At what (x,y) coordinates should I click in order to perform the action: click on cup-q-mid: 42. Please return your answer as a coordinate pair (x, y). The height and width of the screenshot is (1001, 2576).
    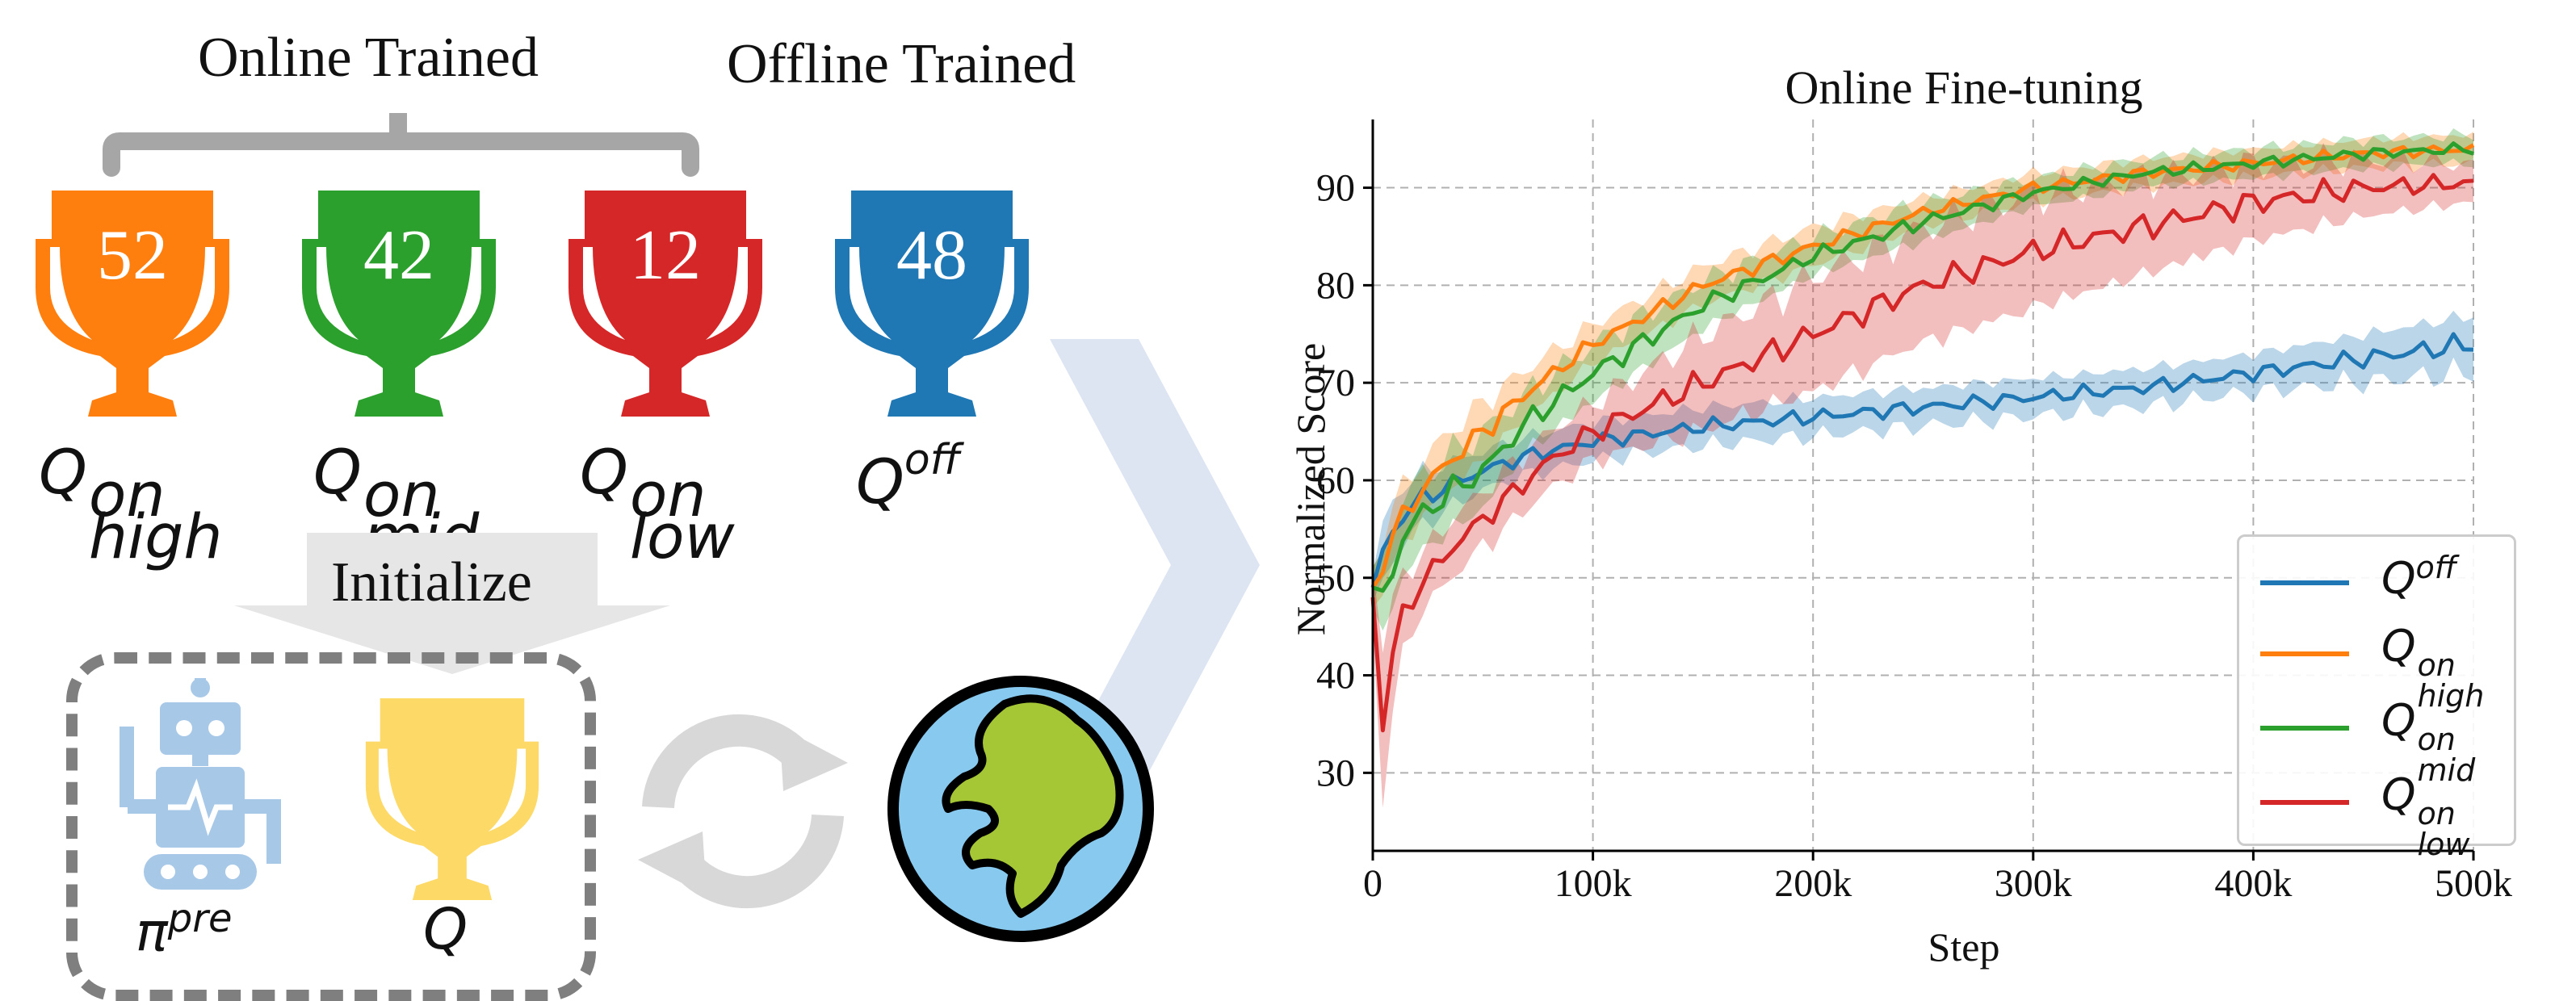
    Looking at the image, I should click on (399, 304).